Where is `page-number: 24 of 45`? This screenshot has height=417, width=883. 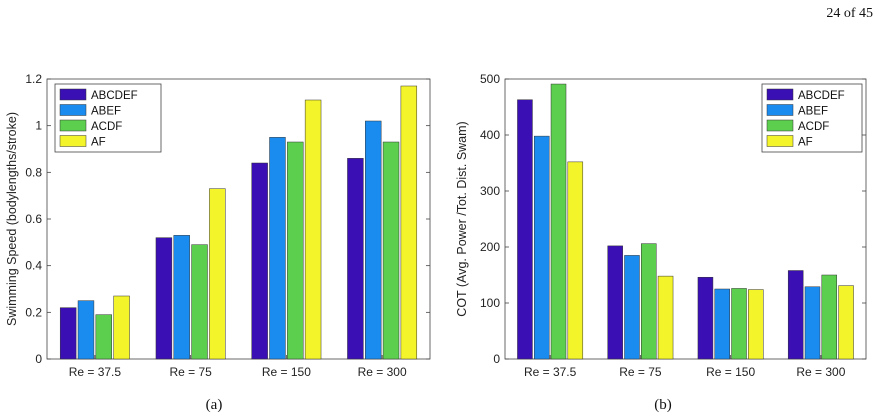 page-number: 24 of 45 is located at coordinates (849, 13).